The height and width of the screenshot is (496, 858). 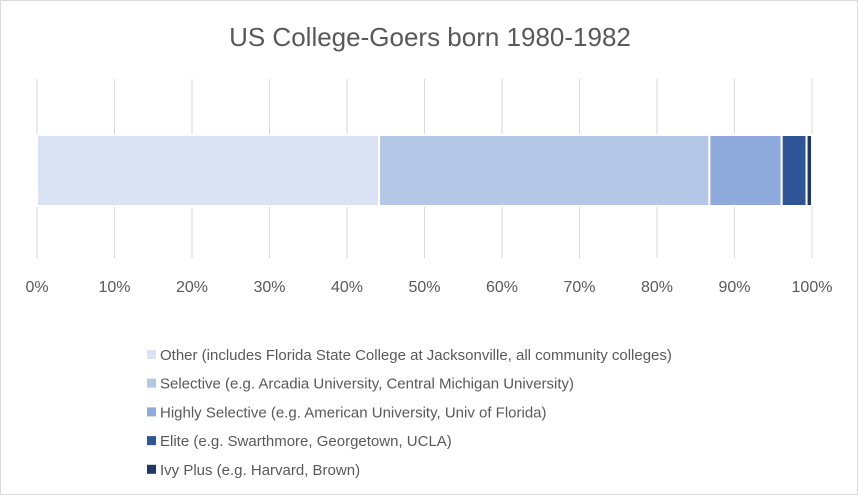 I want to click on x-tick-label: 20%, so click(x=192, y=287).